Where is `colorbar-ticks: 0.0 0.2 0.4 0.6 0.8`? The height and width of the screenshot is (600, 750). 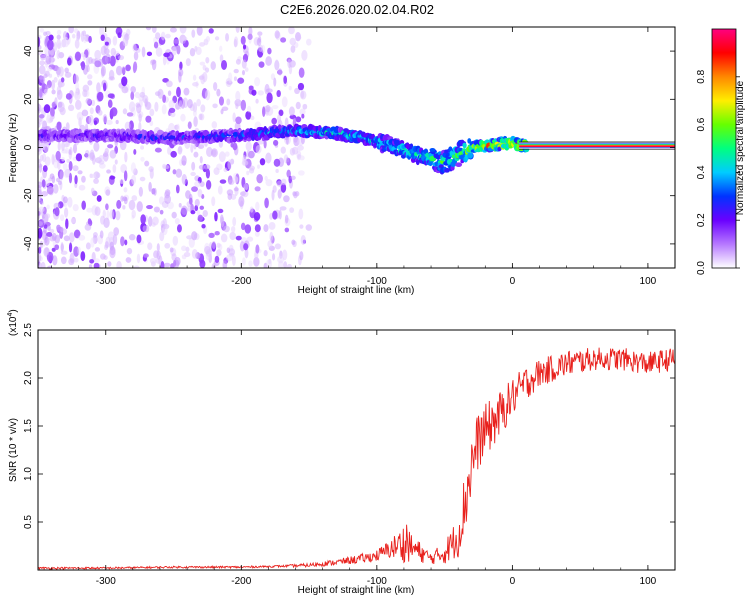 colorbar-ticks: 0.0 0.2 0.4 0.6 0.8 is located at coordinates (718, 172).